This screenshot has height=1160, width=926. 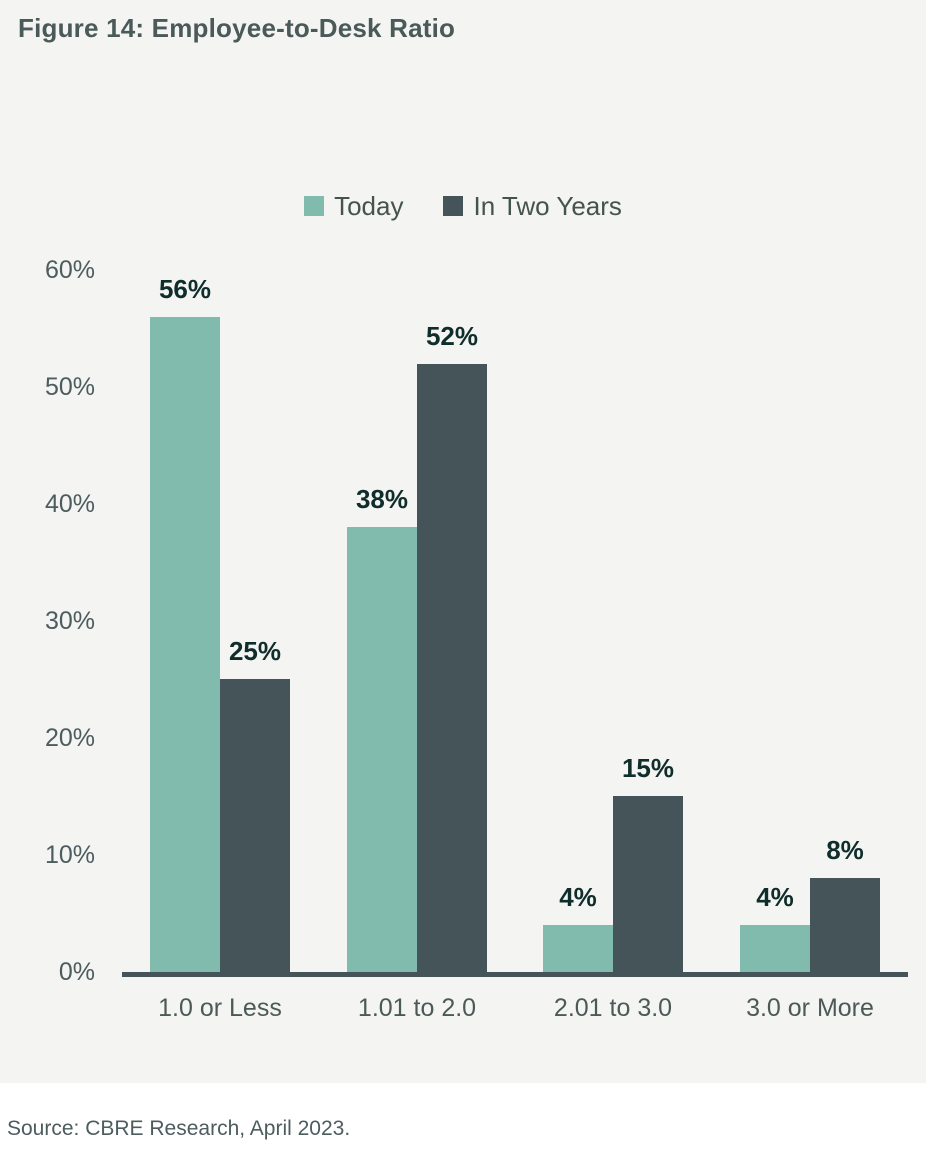 I want to click on bar-value-label: 38%, so click(x=382, y=499).